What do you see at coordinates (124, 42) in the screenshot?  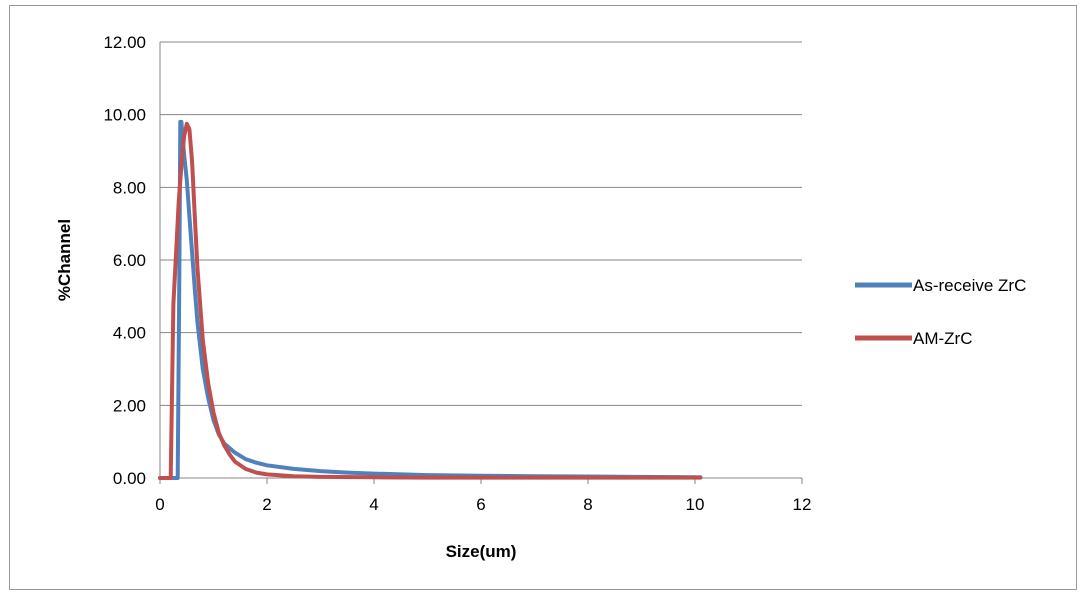 I see `y-tick-label: 12.00` at bounding box center [124, 42].